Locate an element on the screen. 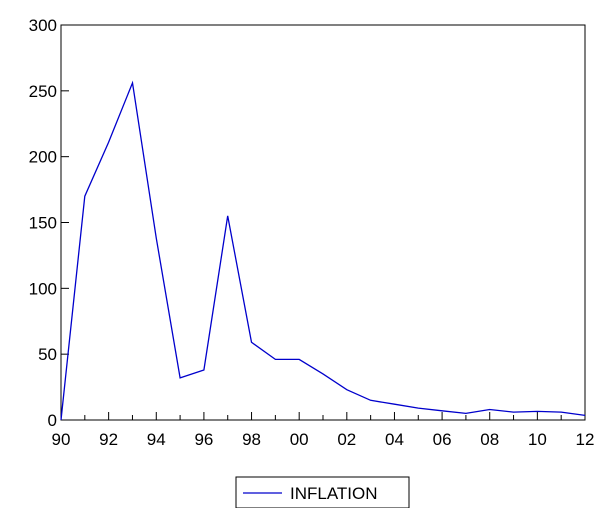 The height and width of the screenshot is (508, 598). x-tick-label: 04 is located at coordinates (394, 439).